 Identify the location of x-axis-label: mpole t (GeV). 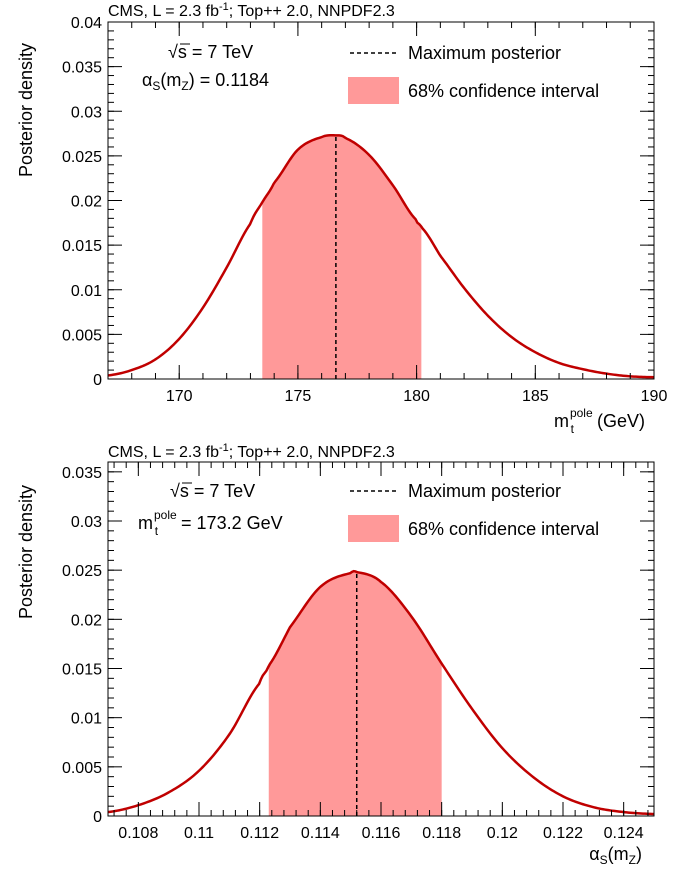
(599, 421).